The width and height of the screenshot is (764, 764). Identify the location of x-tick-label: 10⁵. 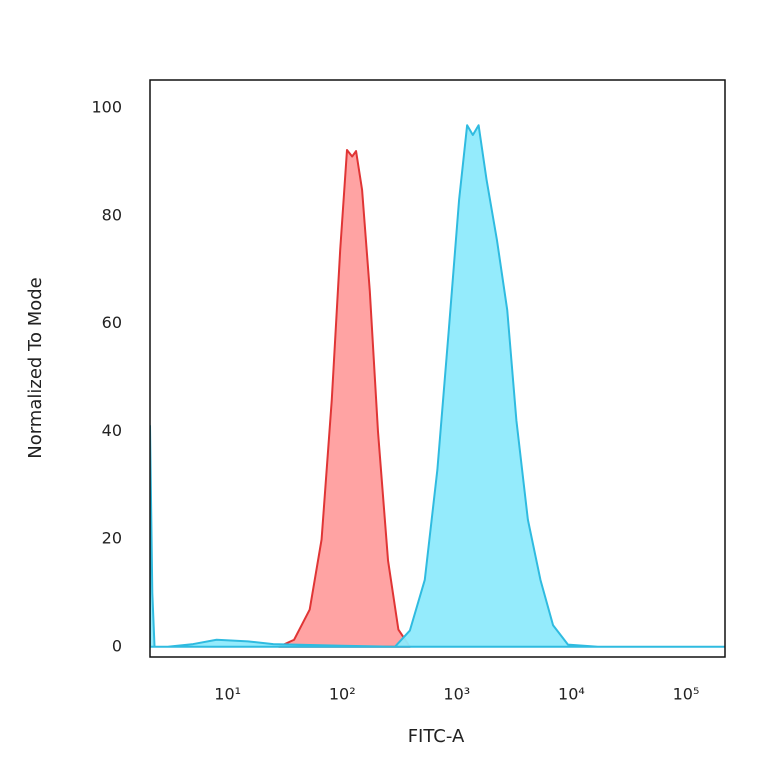
(686, 694).